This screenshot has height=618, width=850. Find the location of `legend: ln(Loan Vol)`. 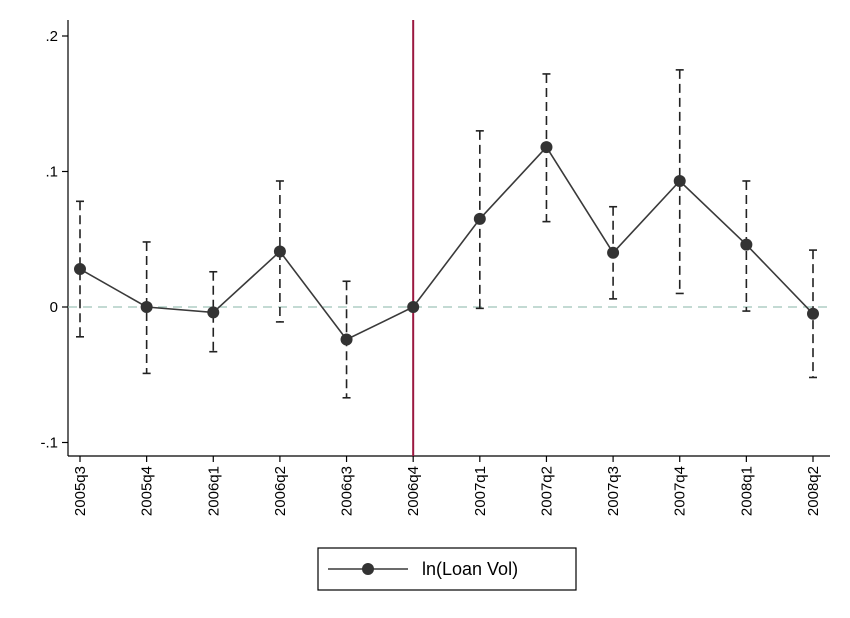

legend: ln(Loan Vol) is located at coordinates (447, 569).